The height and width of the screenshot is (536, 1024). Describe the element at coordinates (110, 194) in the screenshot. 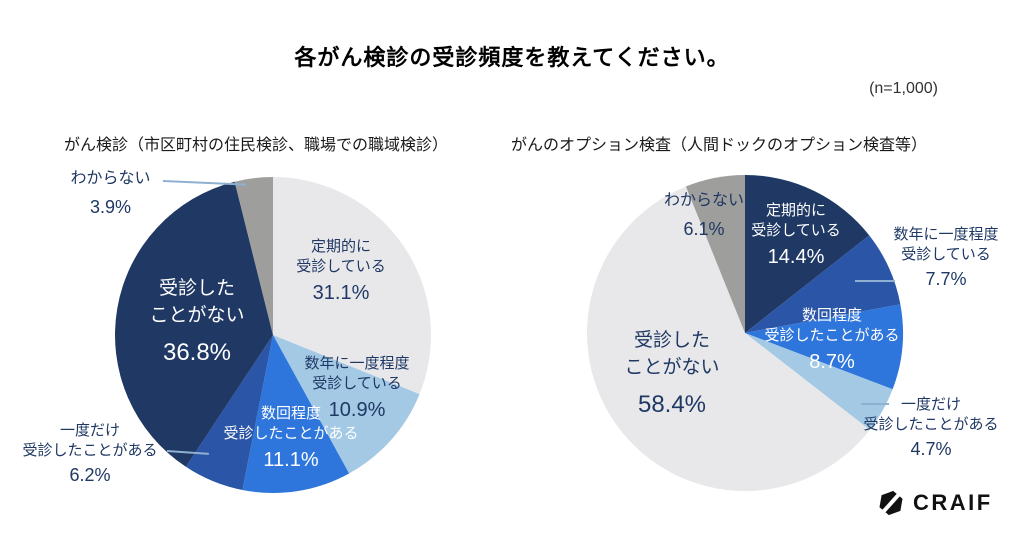

I see `slice-label-dont-know: わからない 3.9%` at that location.